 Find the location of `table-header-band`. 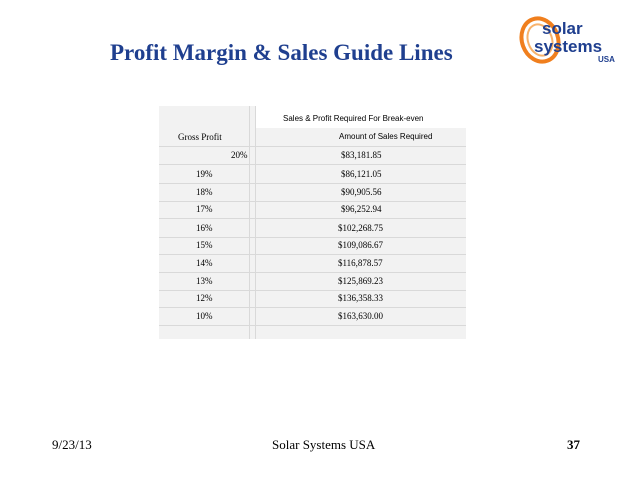

table-header-band is located at coordinates (360, 117).